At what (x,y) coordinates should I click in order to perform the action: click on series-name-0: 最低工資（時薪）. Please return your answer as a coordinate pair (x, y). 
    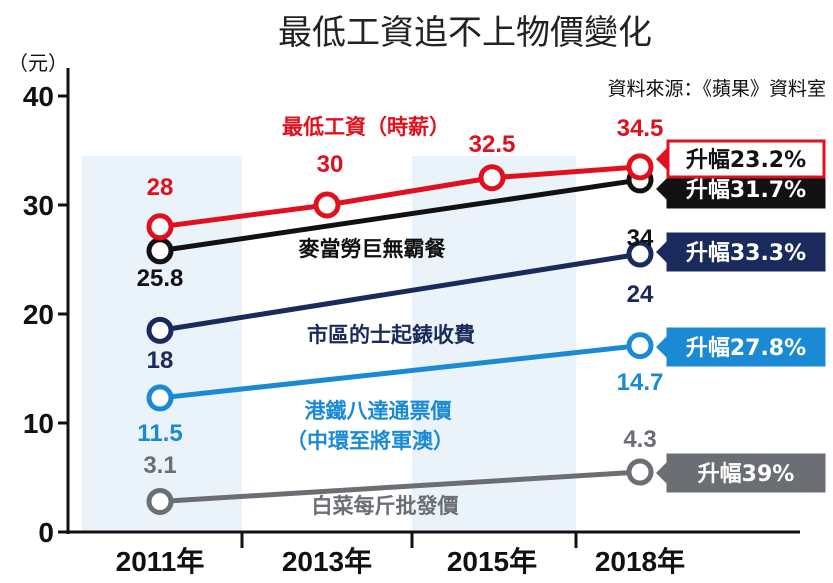
    Looking at the image, I should click on (366, 127).